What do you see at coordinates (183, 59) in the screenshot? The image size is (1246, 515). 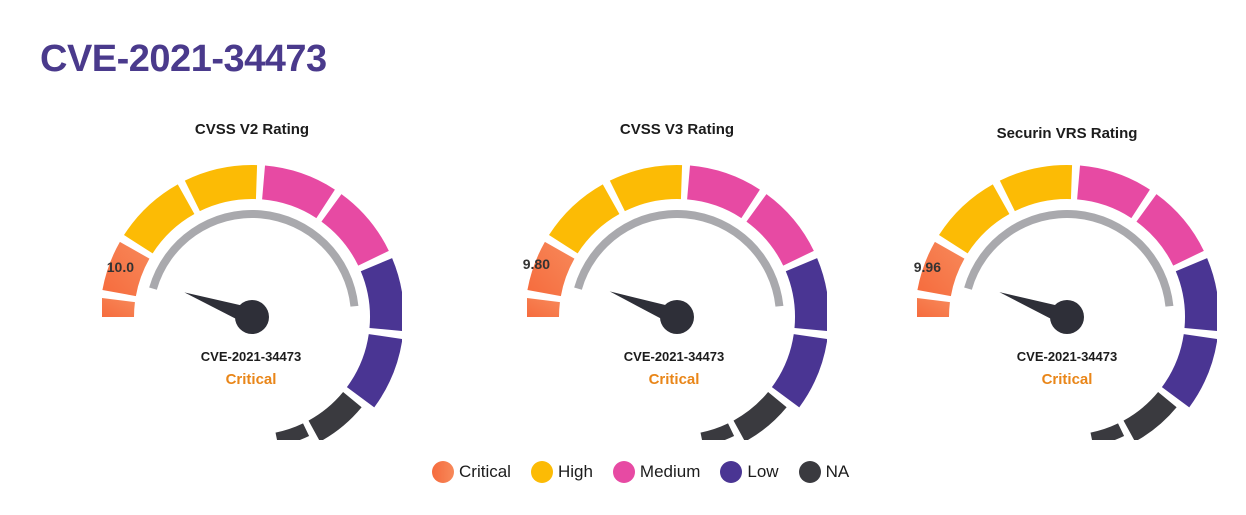 I see `page-title: CVE-2021-34473` at bounding box center [183, 59].